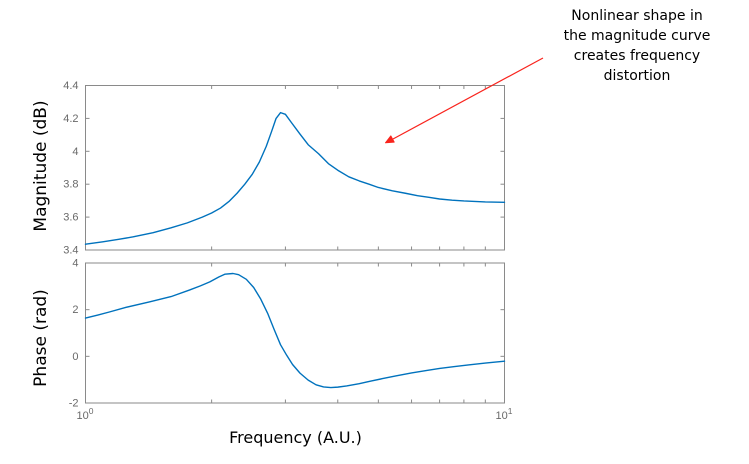 The image size is (749, 464). I want to click on phase-curve, so click(295, 330).